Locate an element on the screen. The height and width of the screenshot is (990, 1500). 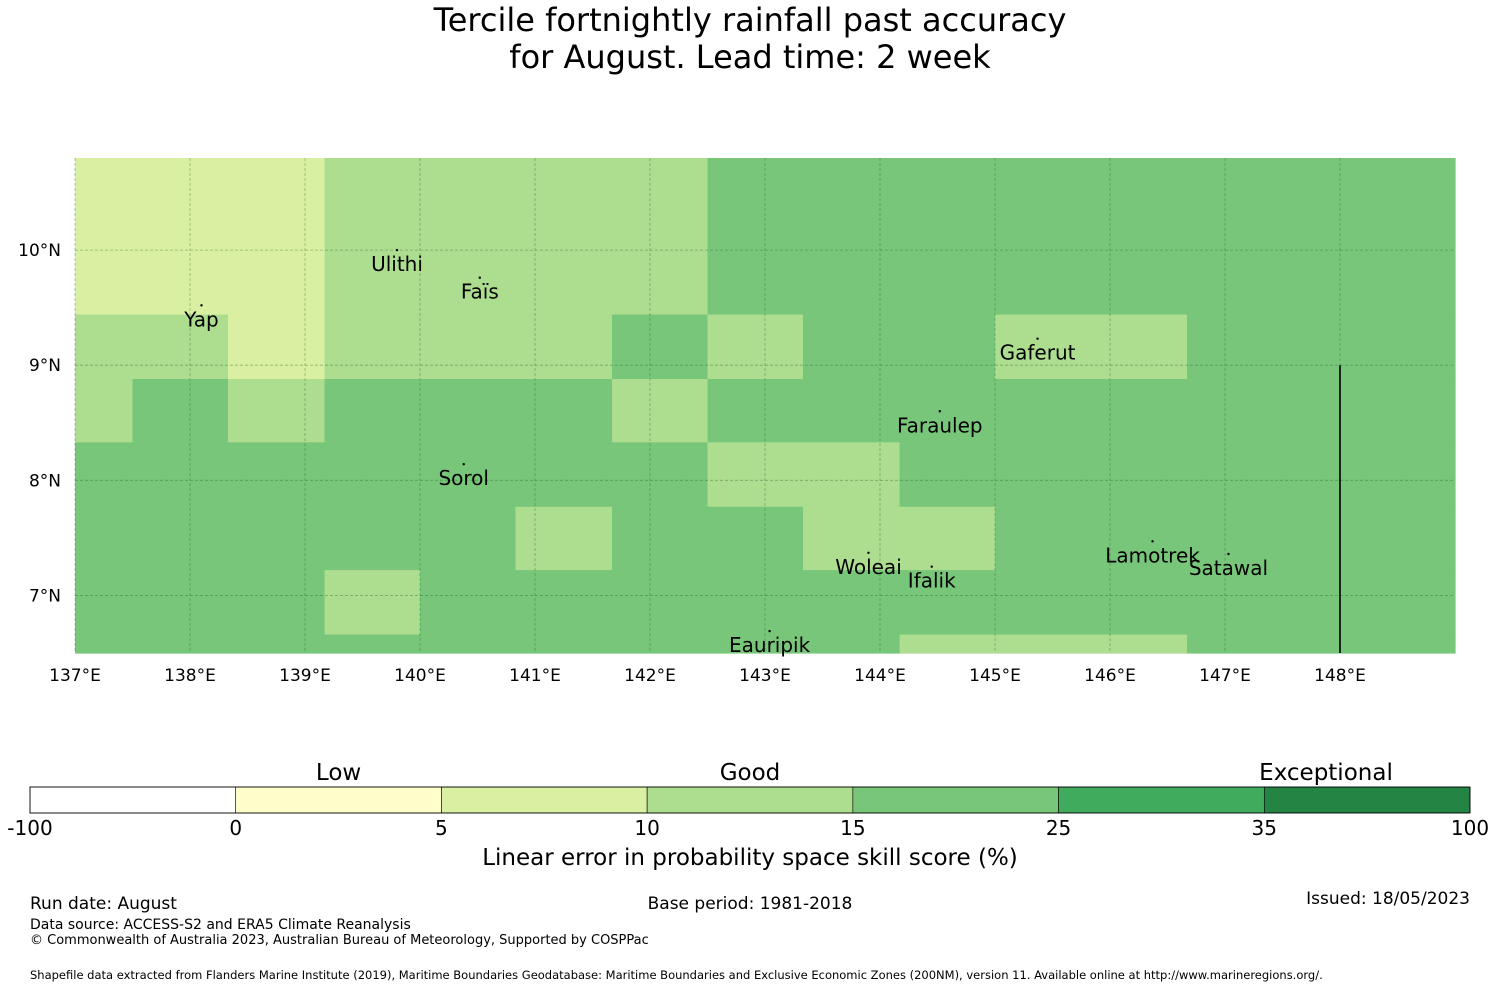
island-label: Eauripik is located at coordinates (770, 645).